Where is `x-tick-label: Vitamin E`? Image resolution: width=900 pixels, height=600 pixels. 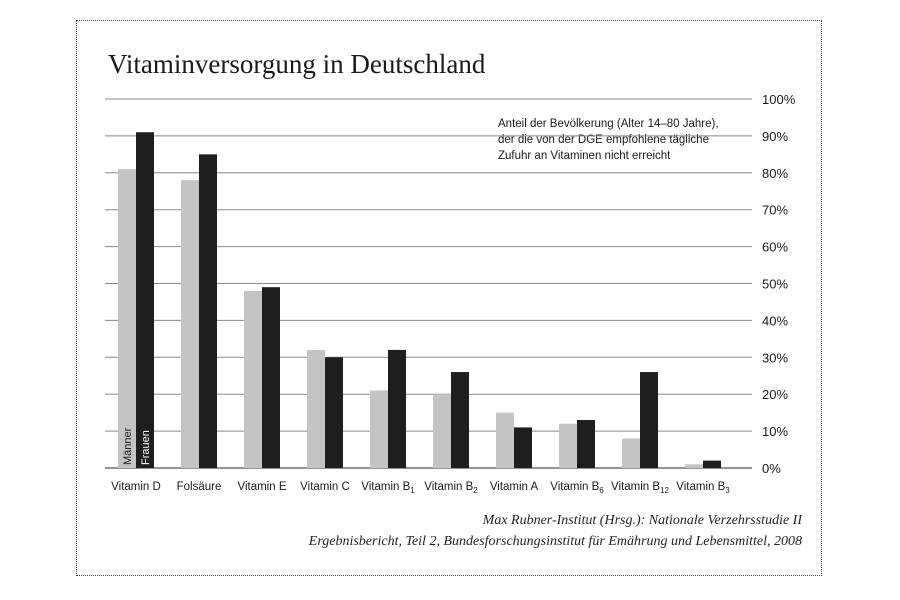 x-tick-label: Vitamin E is located at coordinates (261, 487).